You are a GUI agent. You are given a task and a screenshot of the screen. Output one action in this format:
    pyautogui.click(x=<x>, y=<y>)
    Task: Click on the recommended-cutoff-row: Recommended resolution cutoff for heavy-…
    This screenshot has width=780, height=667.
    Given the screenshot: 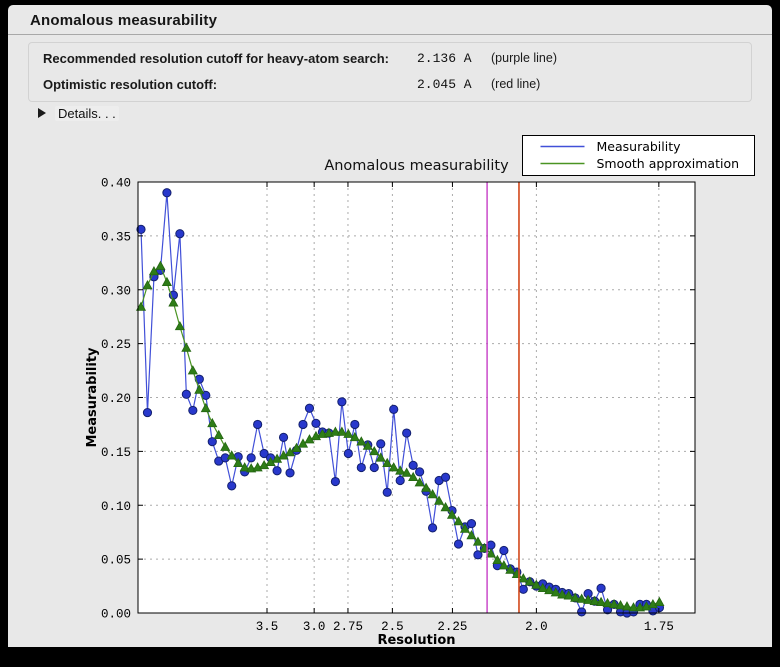 What is the action you would take?
    pyautogui.click(x=390, y=59)
    